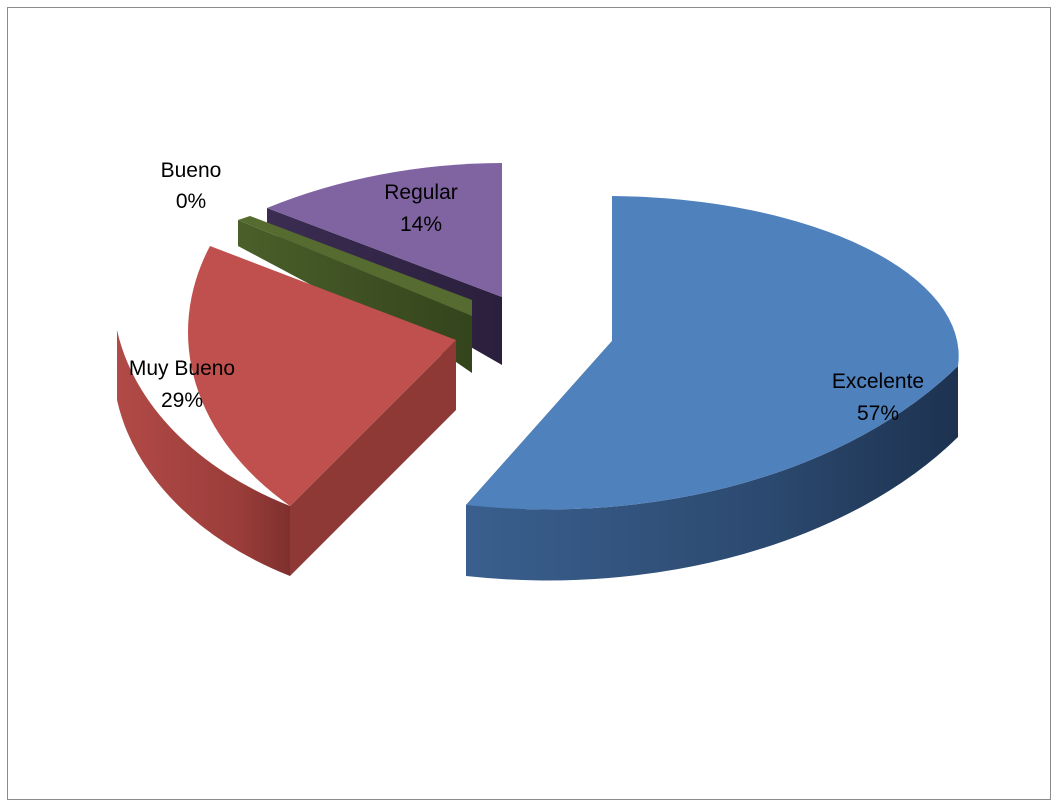  What do you see at coordinates (182, 384) in the screenshot?
I see `label-muy-bueno: Muy Bueno 29%` at bounding box center [182, 384].